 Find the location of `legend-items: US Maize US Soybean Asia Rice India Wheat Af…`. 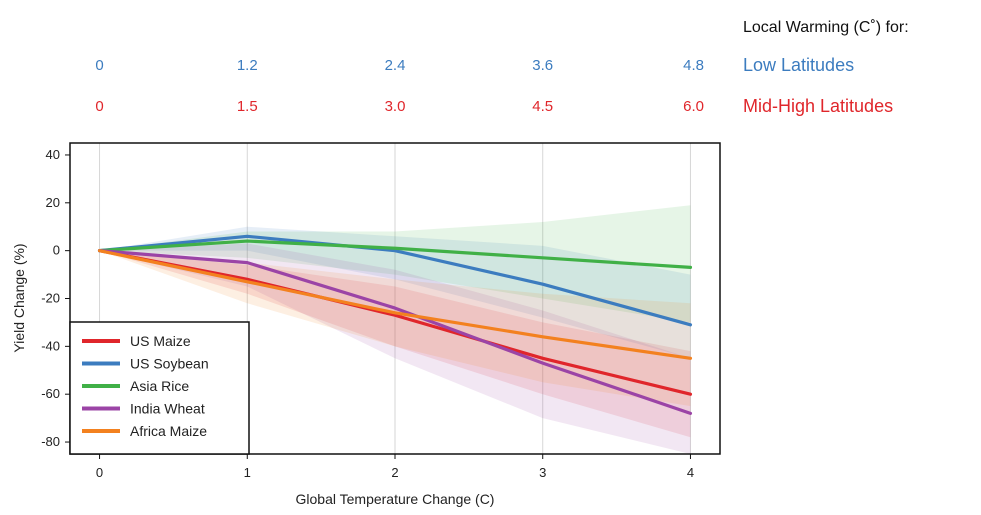

legend-items: US Maize US Soybean Asia Rice India Wheat Af… is located at coordinates (145, 386).